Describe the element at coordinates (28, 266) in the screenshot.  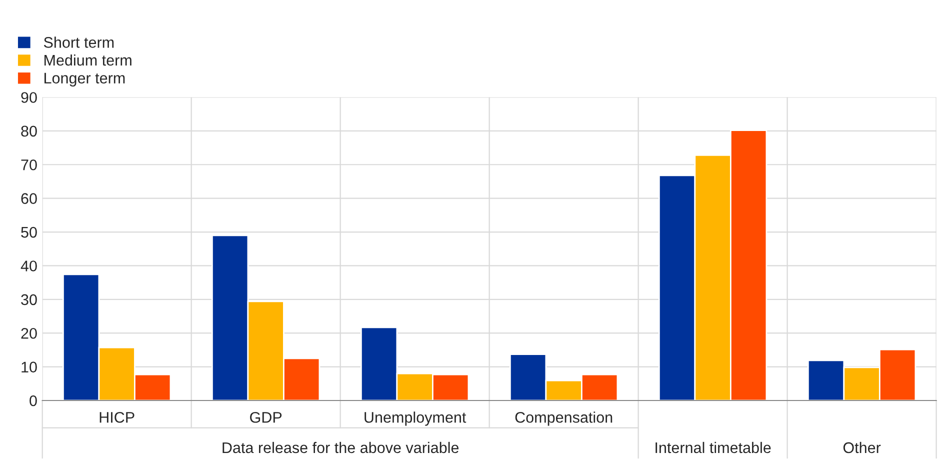
I see `y-tick-label: 40` at that location.